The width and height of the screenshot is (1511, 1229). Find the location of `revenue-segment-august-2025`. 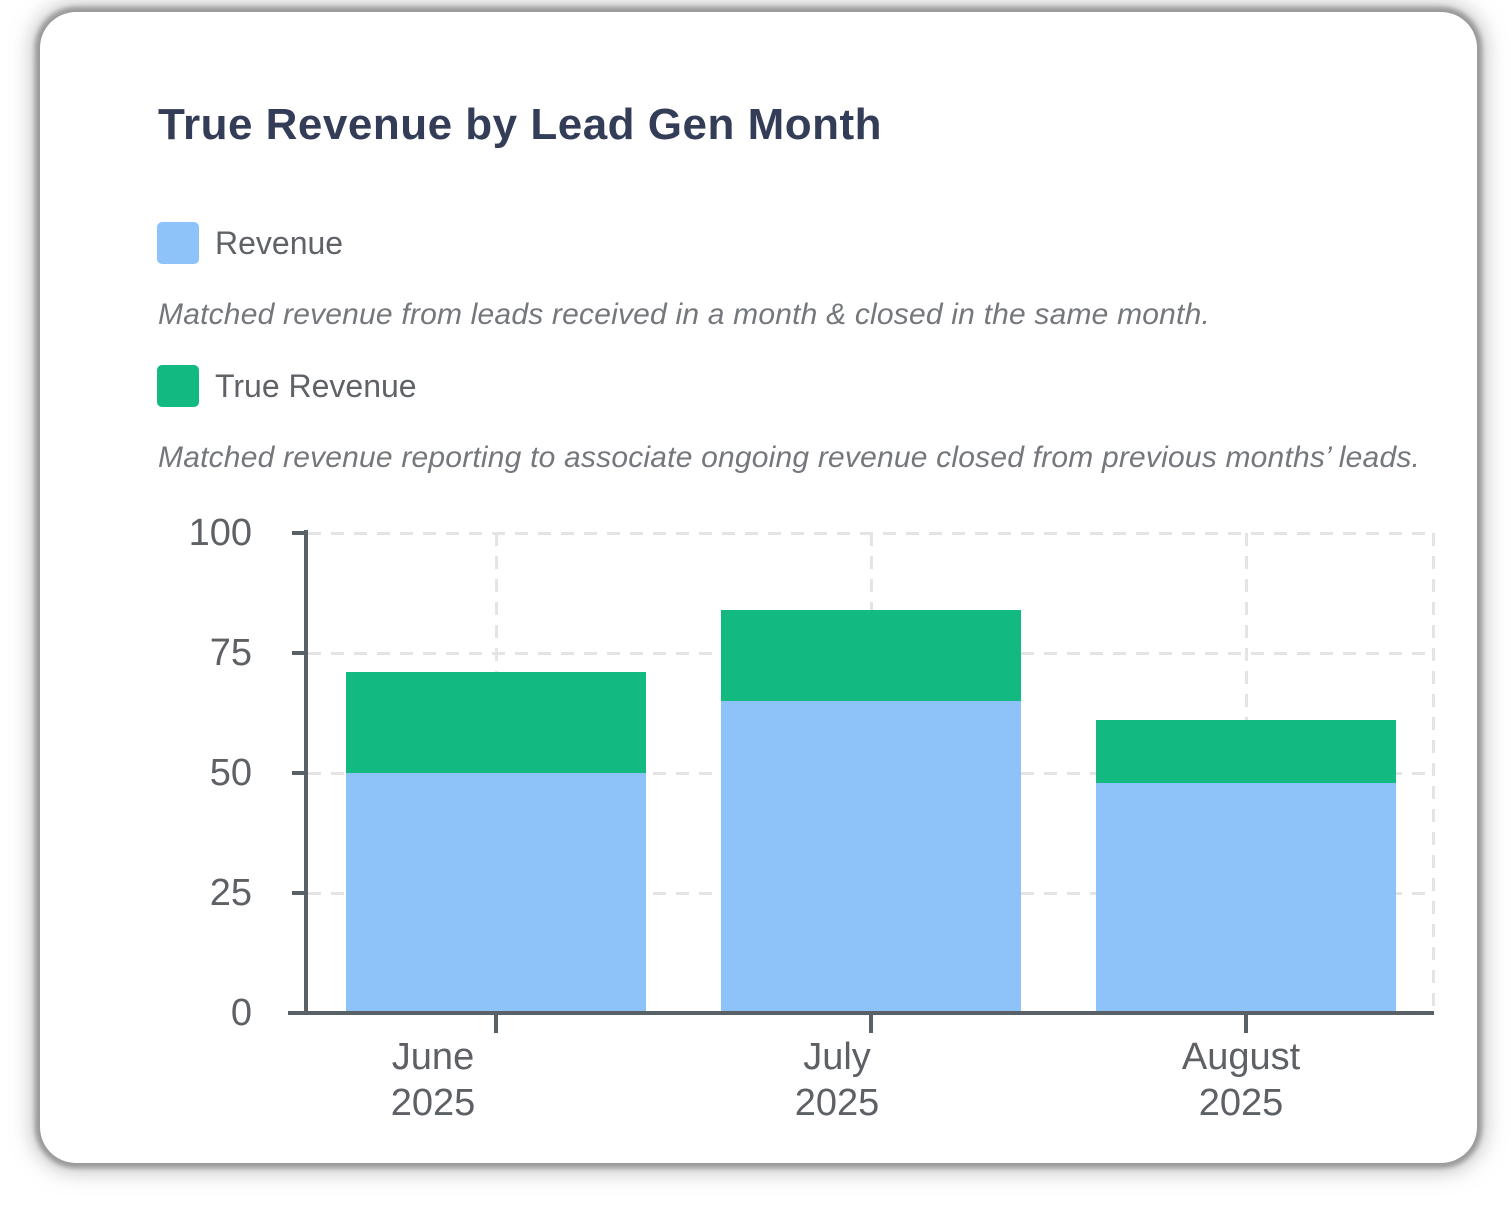

revenue-segment-august-2025 is located at coordinates (1246, 897).